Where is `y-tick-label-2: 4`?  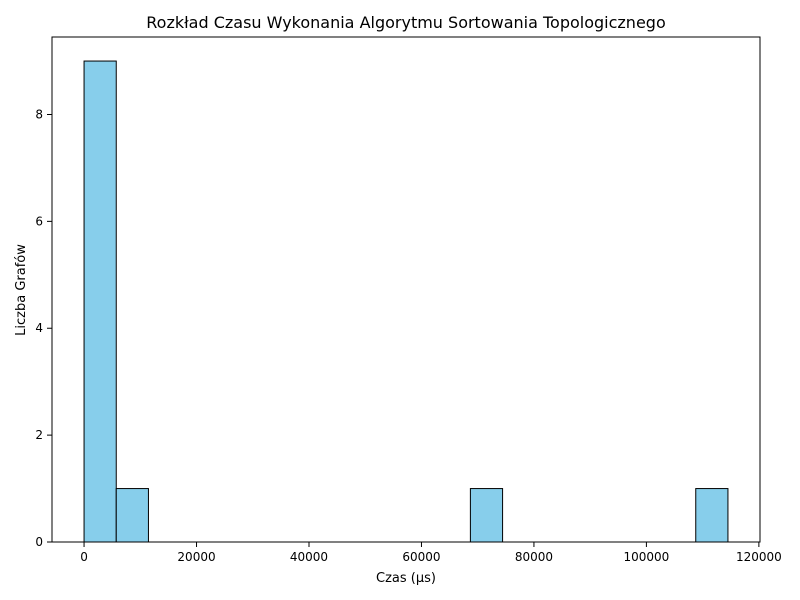
y-tick-label-2: 4 is located at coordinates (39, 328).